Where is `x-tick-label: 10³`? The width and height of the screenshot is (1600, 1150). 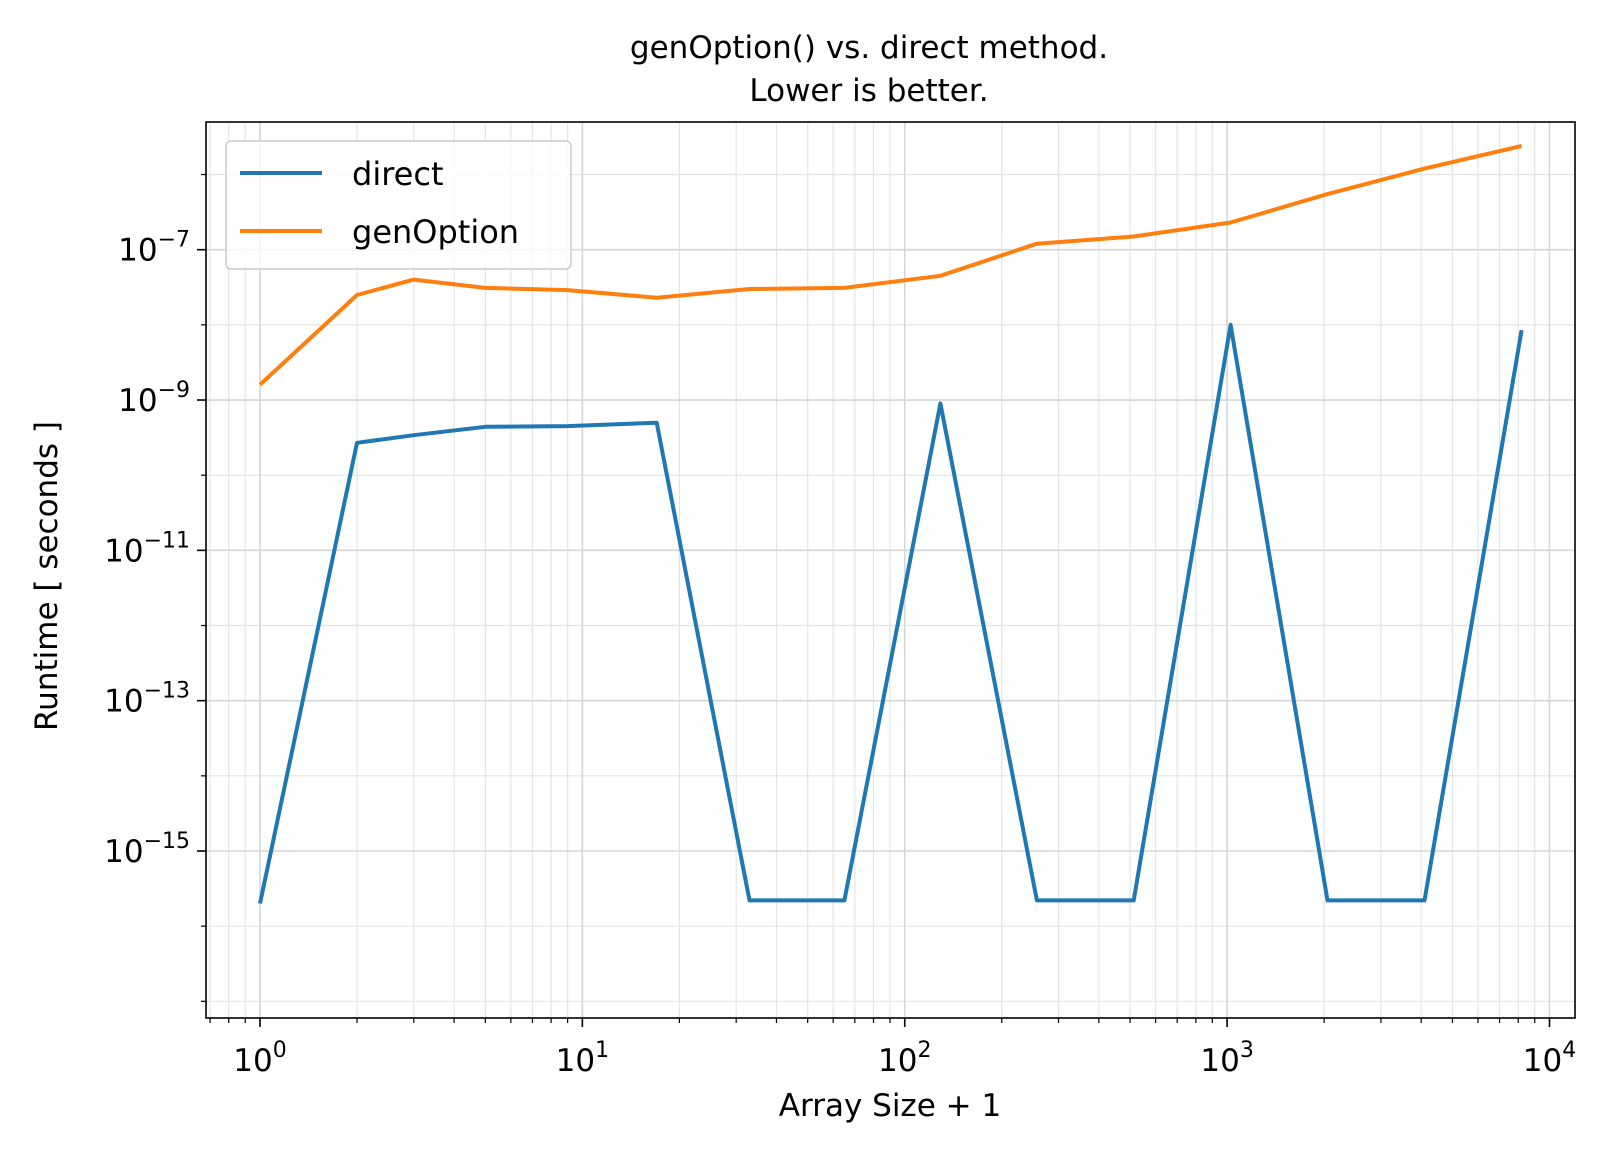
x-tick-label: 10³ is located at coordinates (1226, 1058).